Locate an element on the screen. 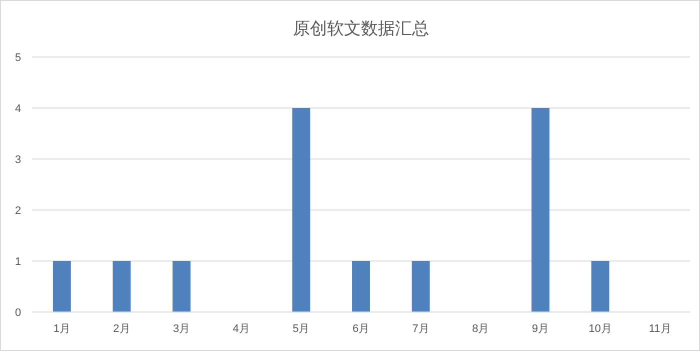 The image size is (700, 351). x-tick-label: 9月 is located at coordinates (541, 329).